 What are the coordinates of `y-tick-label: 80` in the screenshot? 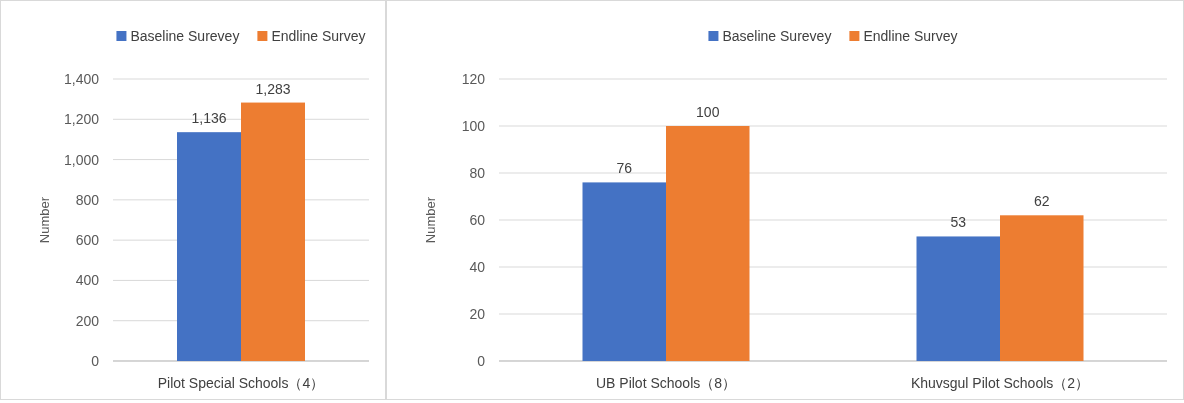 It's located at (477, 173).